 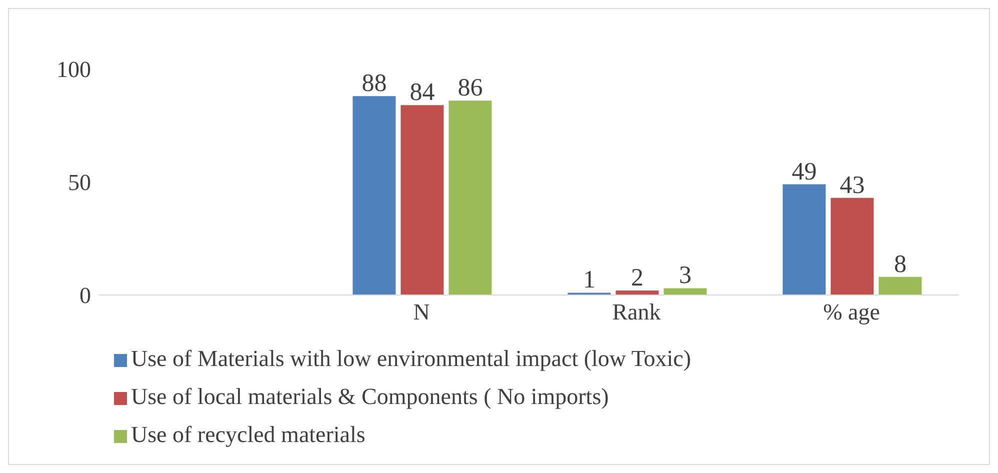 What do you see at coordinates (421, 311) in the screenshot?
I see `x-tick-label: N` at bounding box center [421, 311].